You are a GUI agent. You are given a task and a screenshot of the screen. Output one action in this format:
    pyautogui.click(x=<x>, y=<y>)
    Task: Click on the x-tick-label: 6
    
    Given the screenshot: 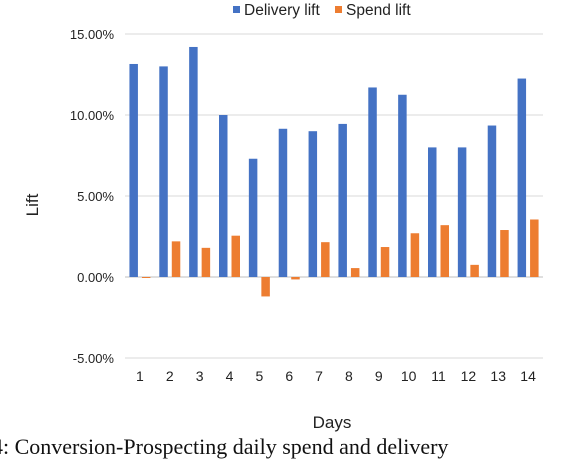 What is the action you would take?
    pyautogui.click(x=289, y=376)
    